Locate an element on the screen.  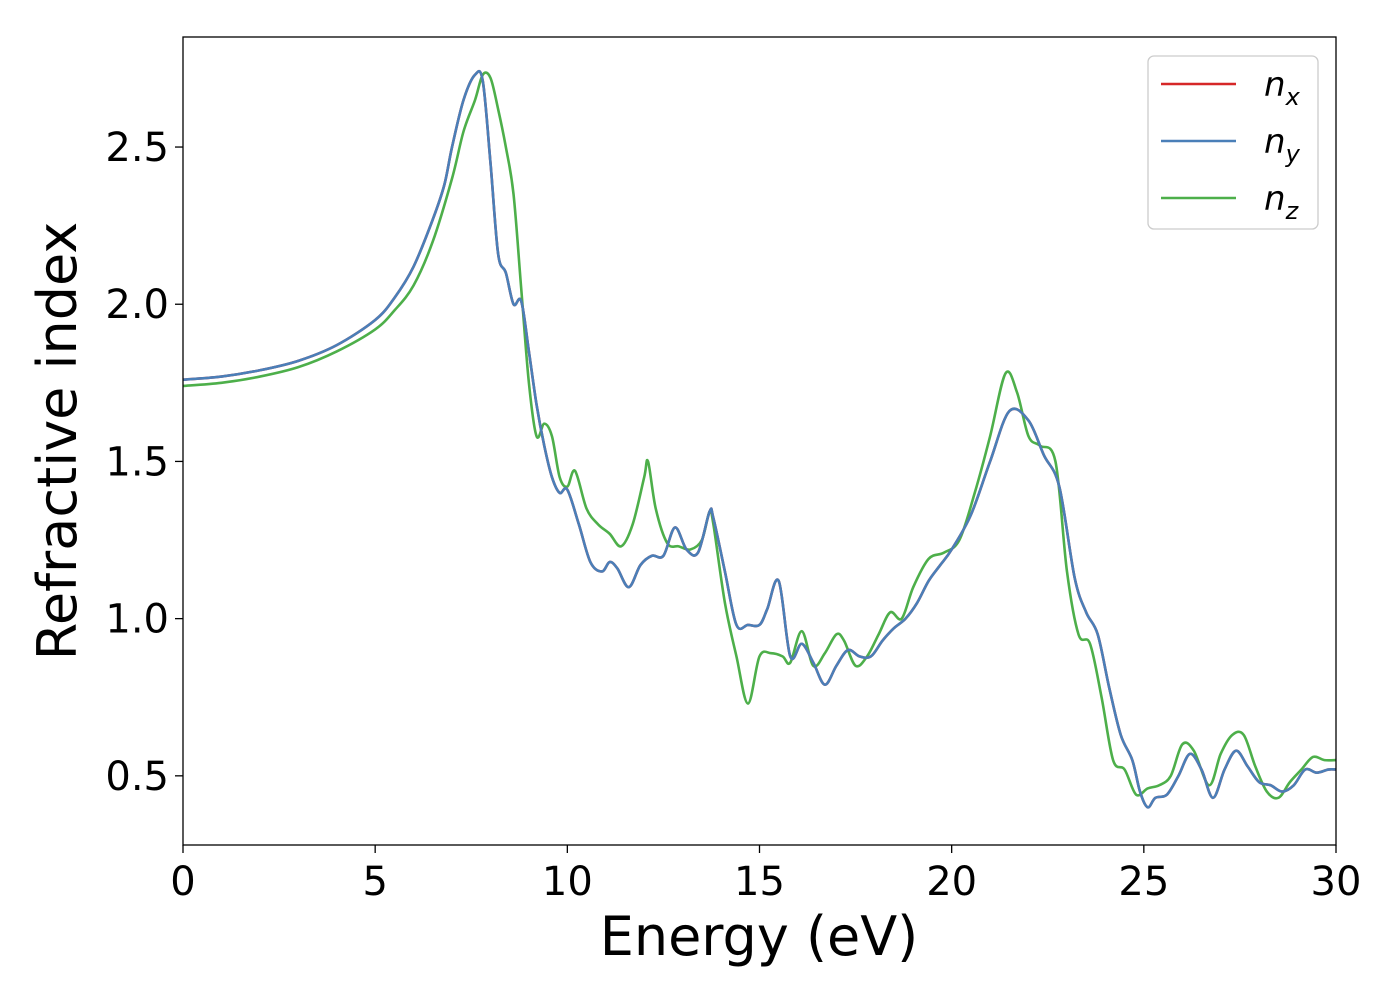
x-axis: 0 5 10 15 20 25 30 is located at coordinates (765, 875).